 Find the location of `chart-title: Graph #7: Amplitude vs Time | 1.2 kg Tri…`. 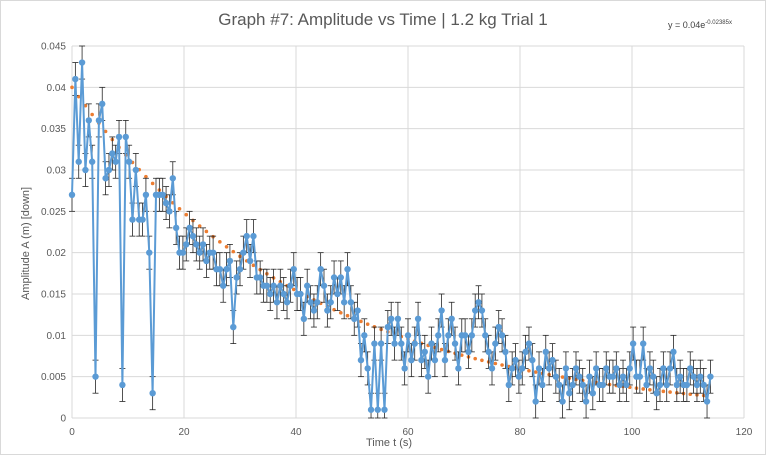

chart-title: Graph #7: Amplitude vs Time | 1.2 kg Tri… is located at coordinates (383, 19).